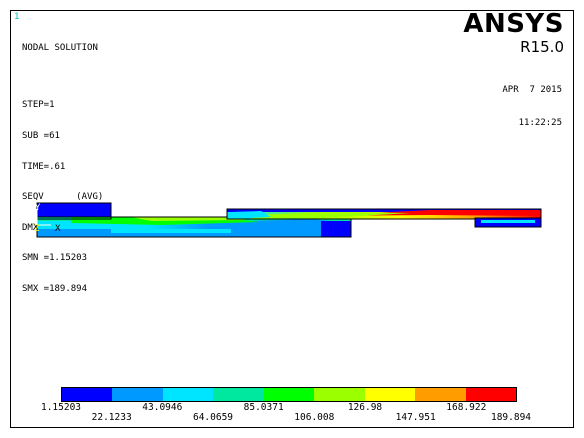 The image size is (584, 438). I want to click on legend-value-label: 126.98, so click(365, 407).